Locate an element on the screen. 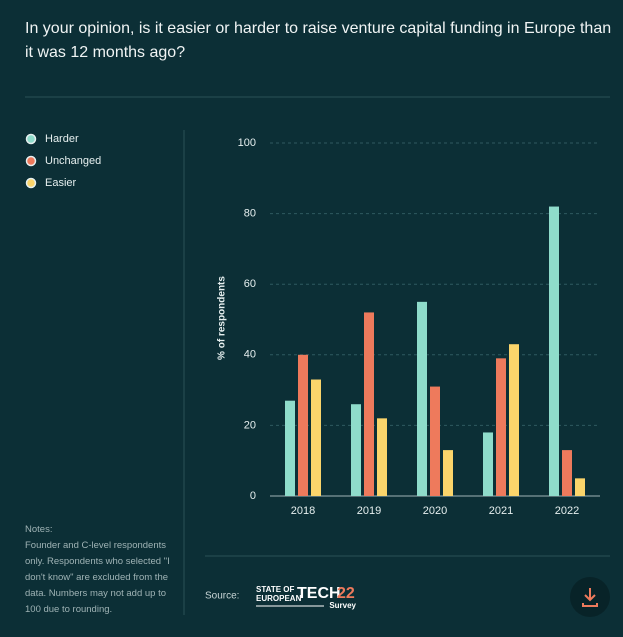 This screenshot has width=623, height=637. y-tick-label: 100 is located at coordinates (247, 143).